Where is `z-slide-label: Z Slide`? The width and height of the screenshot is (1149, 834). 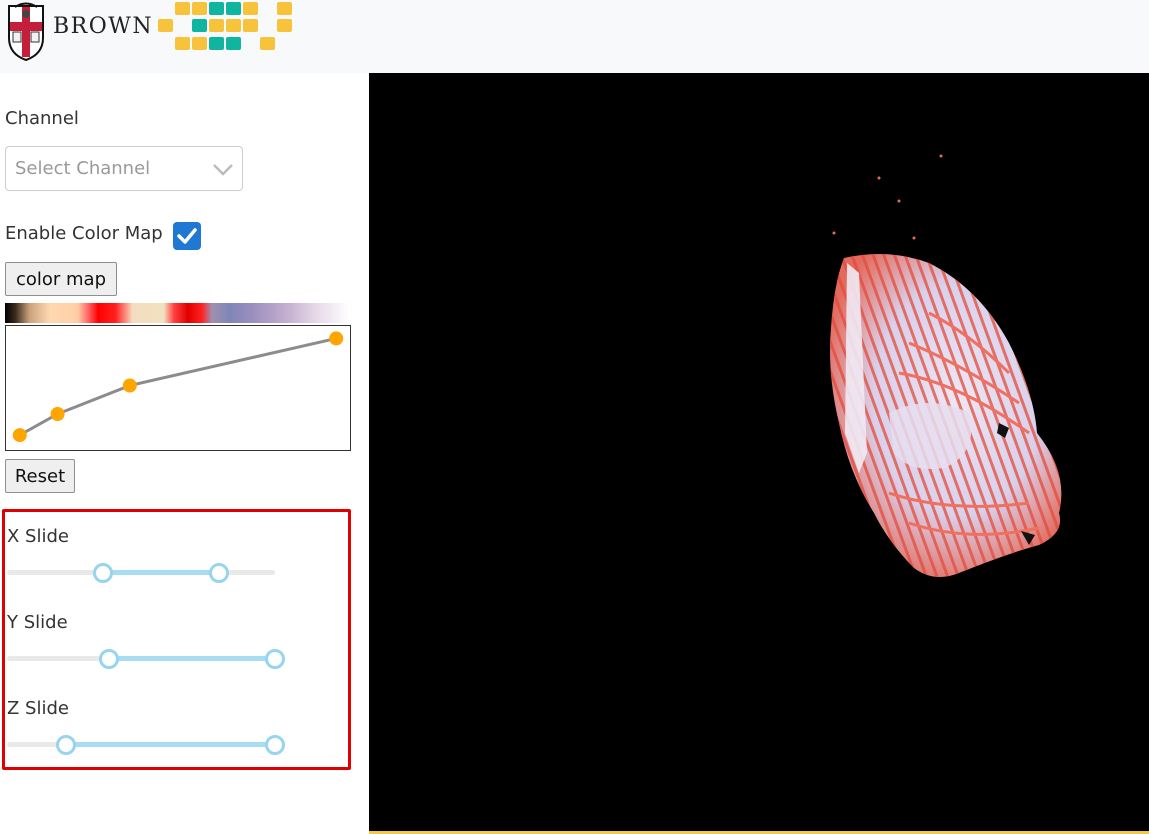
z-slide-label: Z Slide is located at coordinates (38, 708).